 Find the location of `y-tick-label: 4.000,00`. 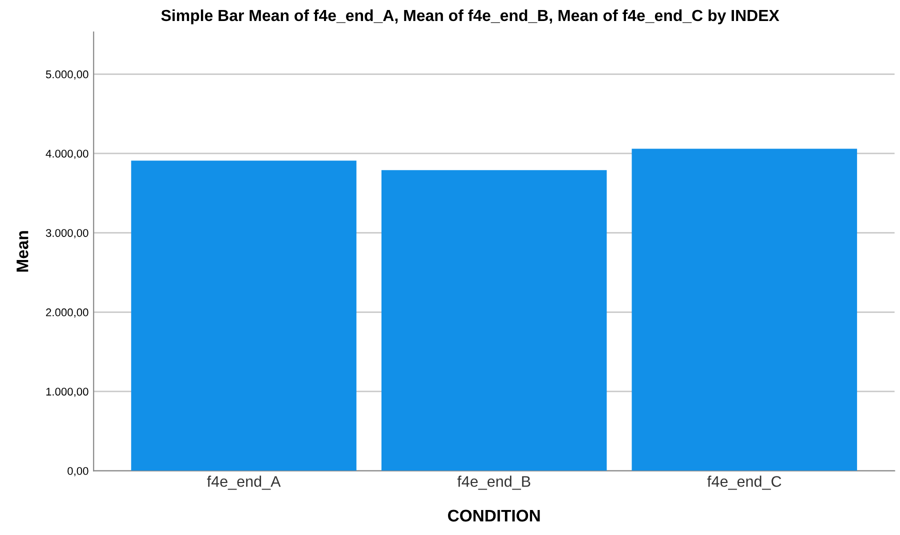

y-tick-label: 4.000,00 is located at coordinates (67, 154).